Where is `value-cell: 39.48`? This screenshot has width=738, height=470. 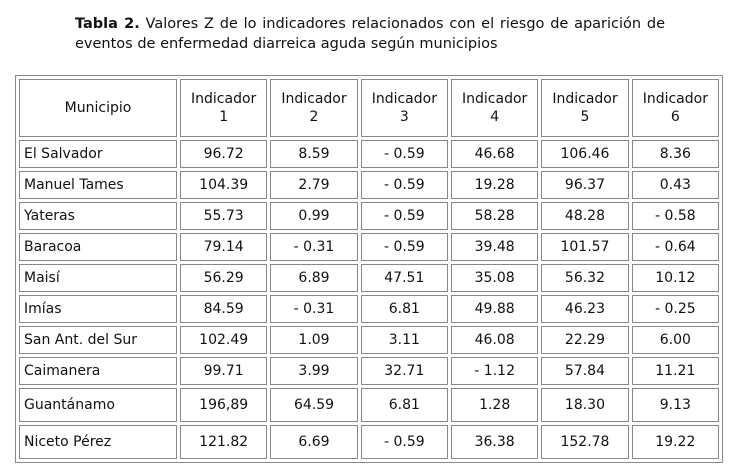 value-cell: 39.48 is located at coordinates (494, 247).